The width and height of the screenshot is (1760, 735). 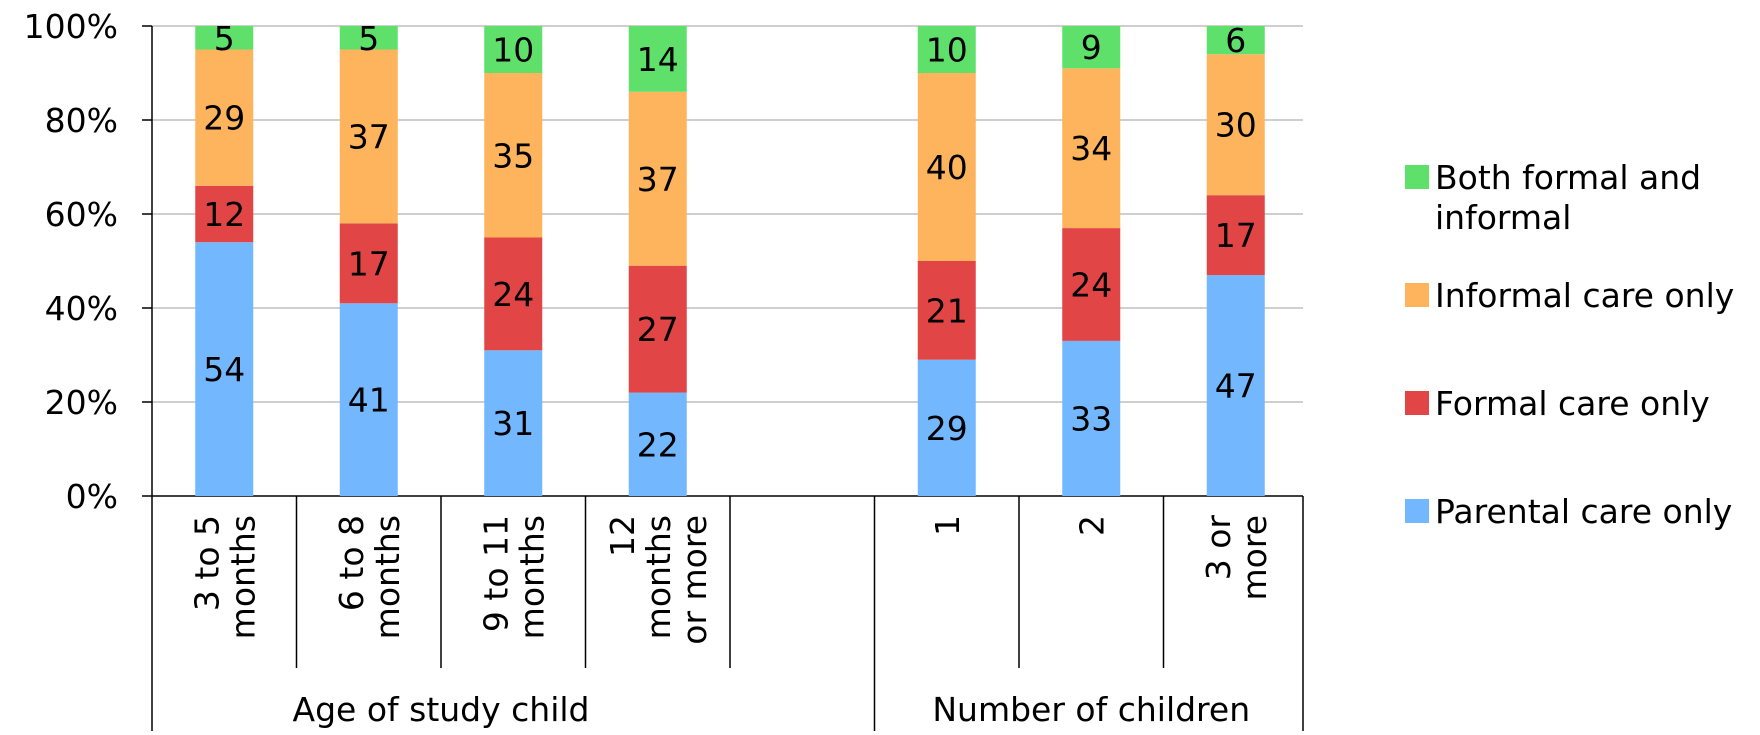 I want to click on legend-label-informal: Informal care only, so click(x=1585, y=295).